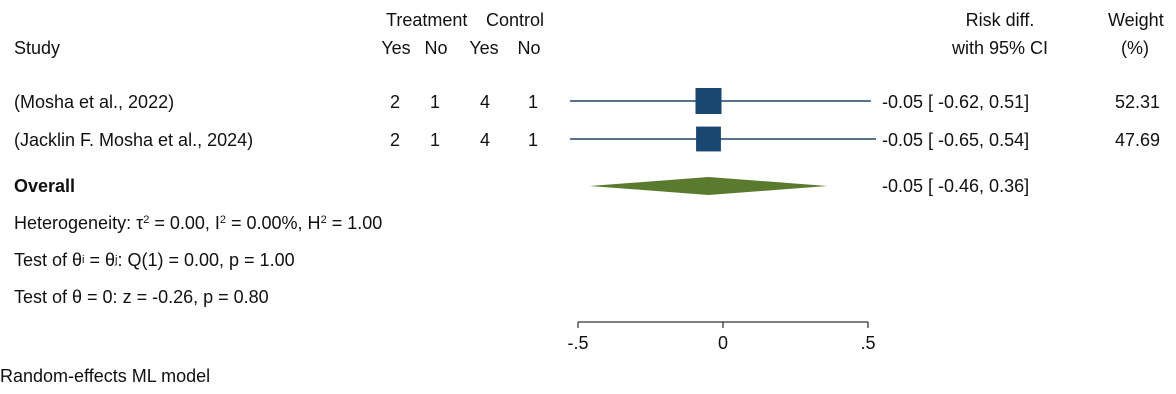  I want to click on header-treatment-yes: Yes, so click(396, 48).